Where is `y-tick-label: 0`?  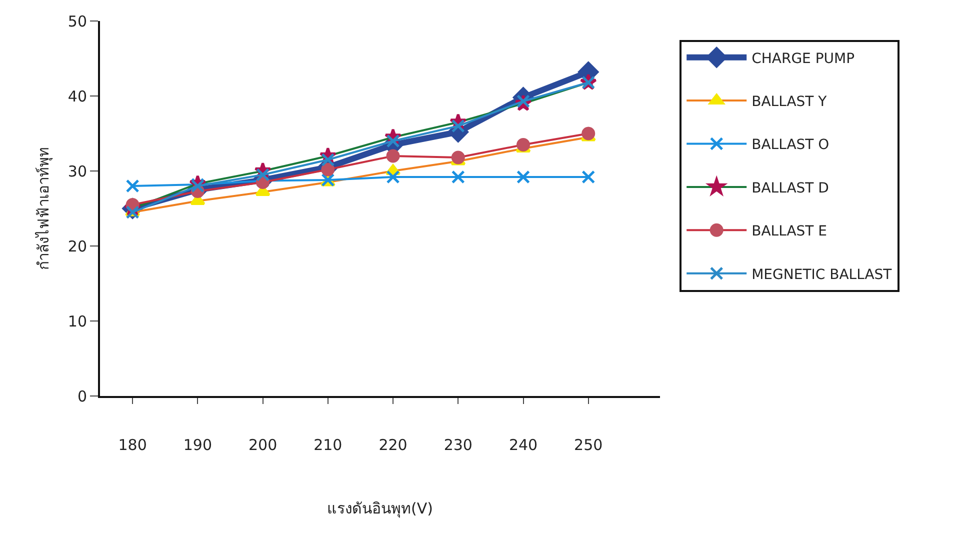
y-tick-label: 0 is located at coordinates (82, 396).